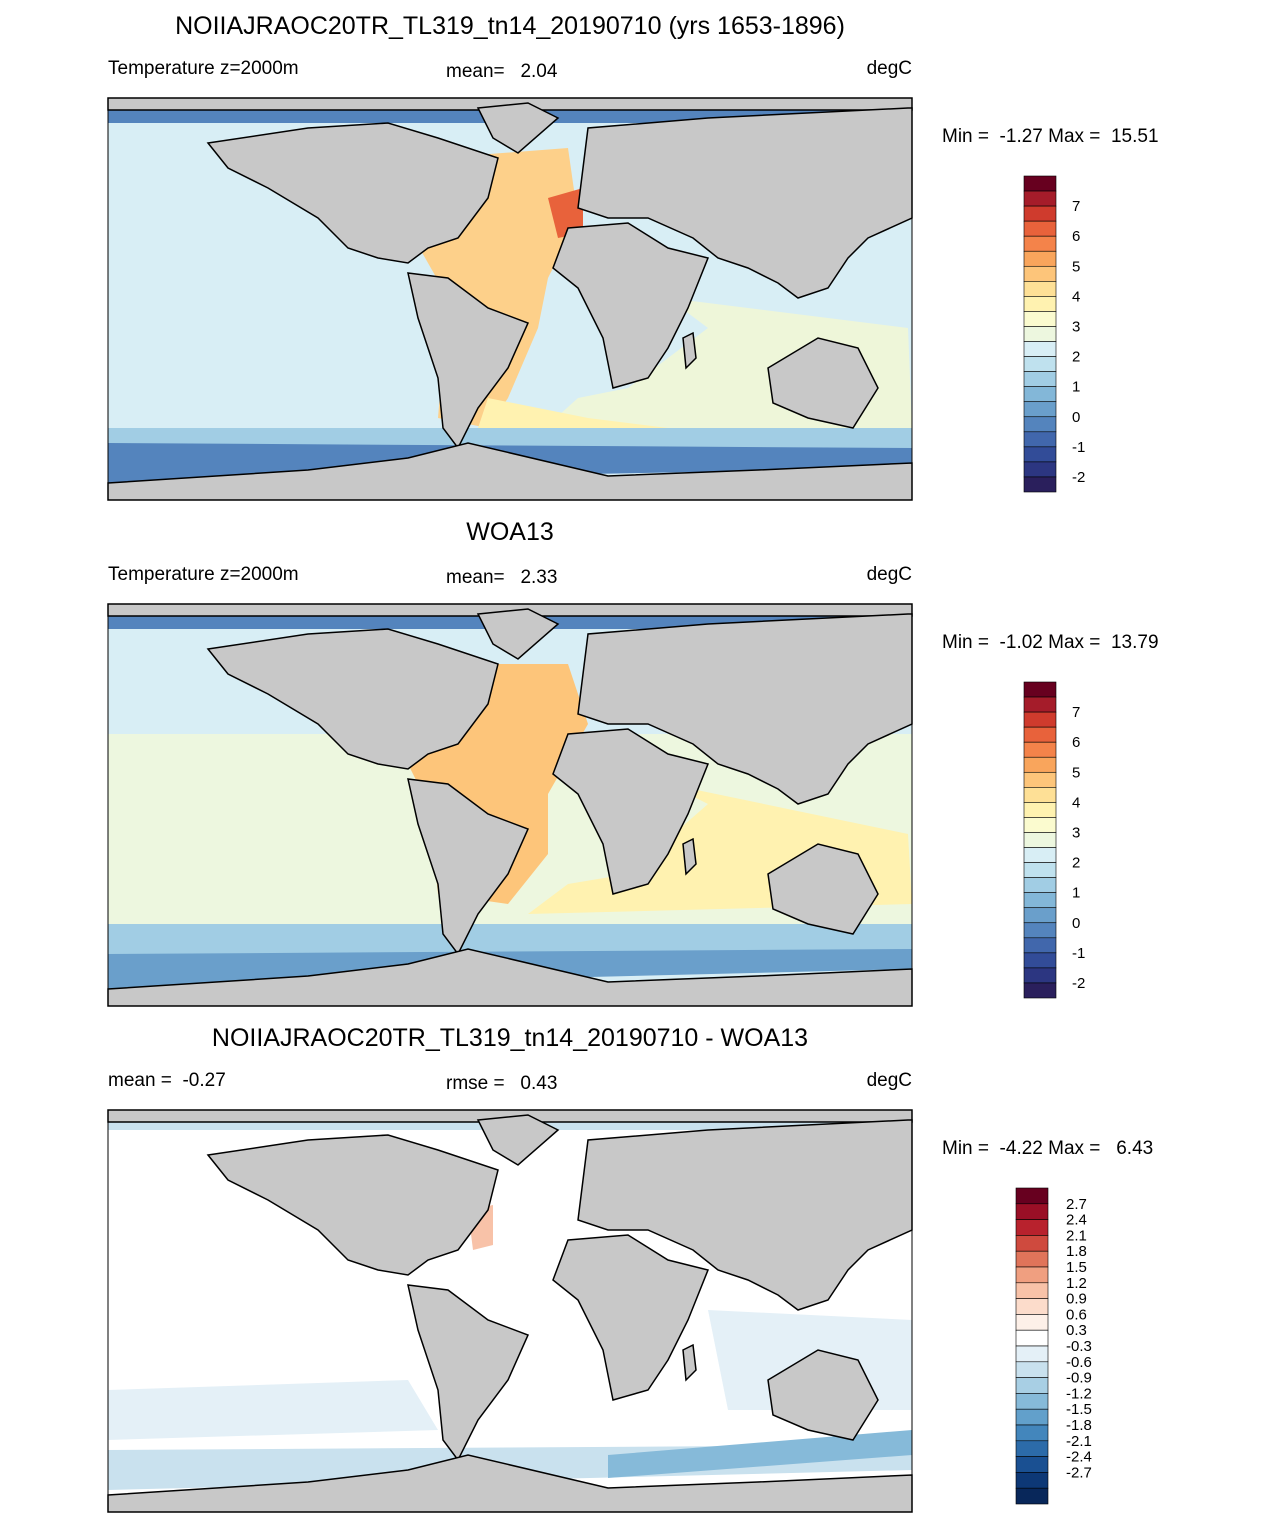 Image resolution: width=1285 pixels, height=1519 pixels. What do you see at coordinates (1078, 477) in the screenshot?
I see `colorbar-label: -2` at bounding box center [1078, 477].